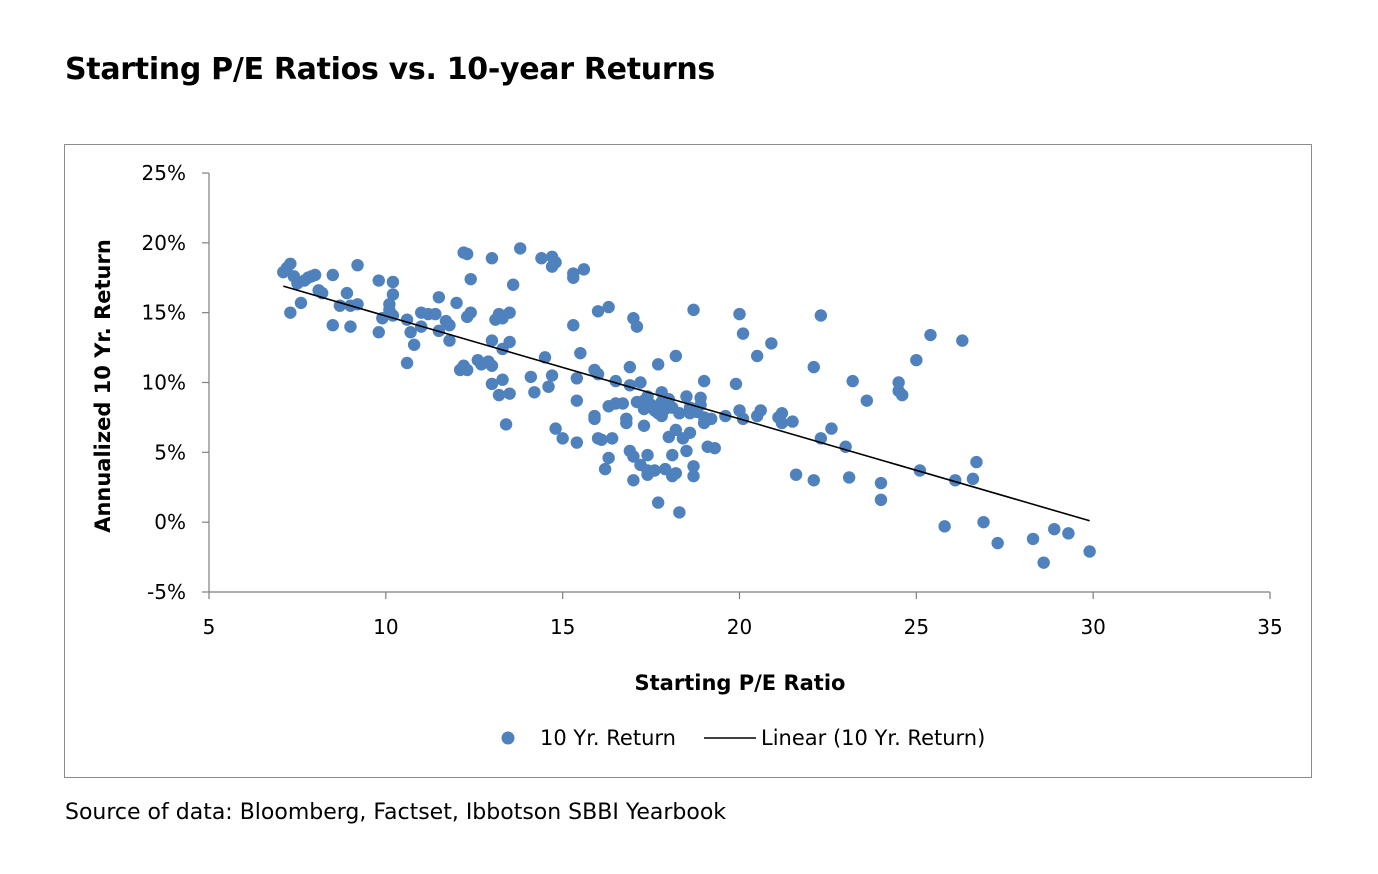 This screenshot has height=874, width=1378. I want to click on y-tick-label: 10%, so click(164, 383).